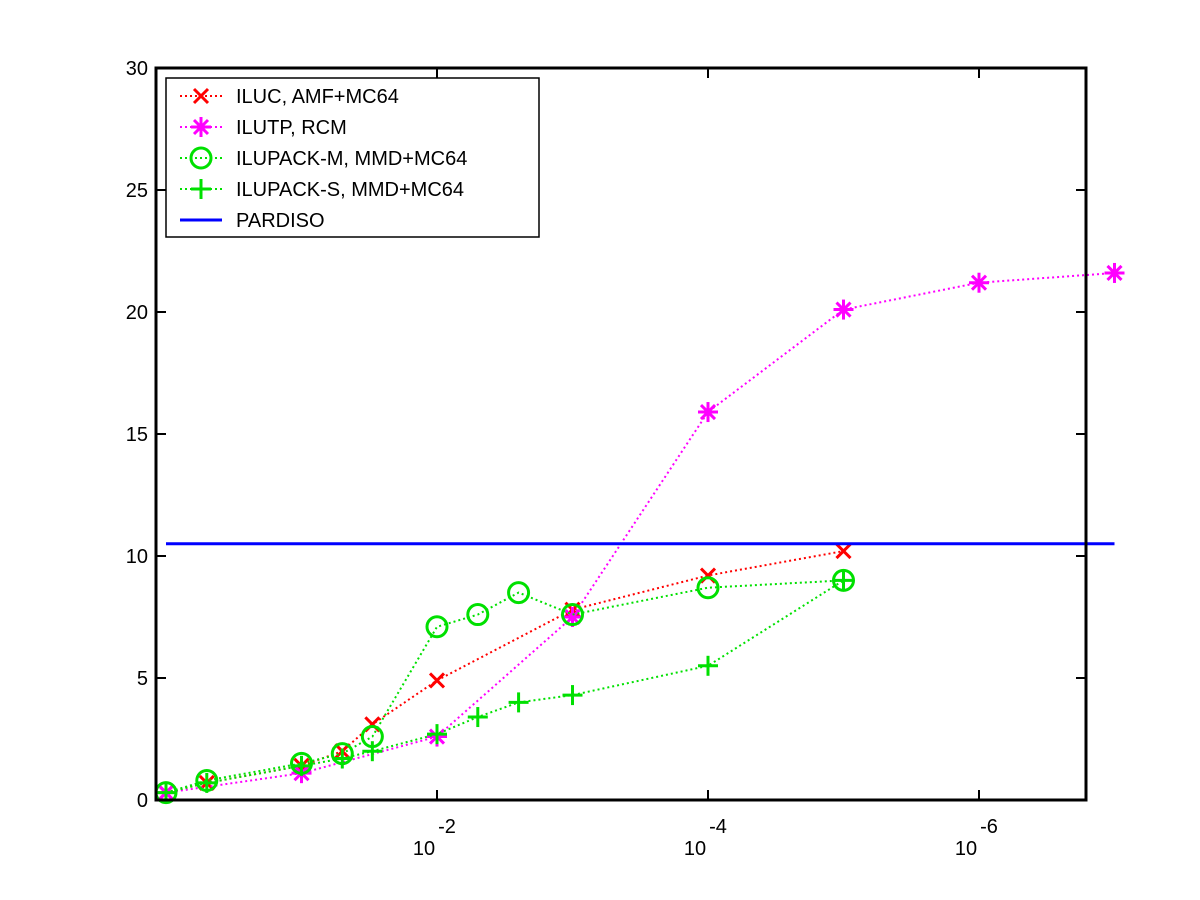 Image resolution: width=1200 pixels, height=900 pixels. Describe the element at coordinates (142, 679) in the screenshot. I see `y-tick-label: 5` at that location.